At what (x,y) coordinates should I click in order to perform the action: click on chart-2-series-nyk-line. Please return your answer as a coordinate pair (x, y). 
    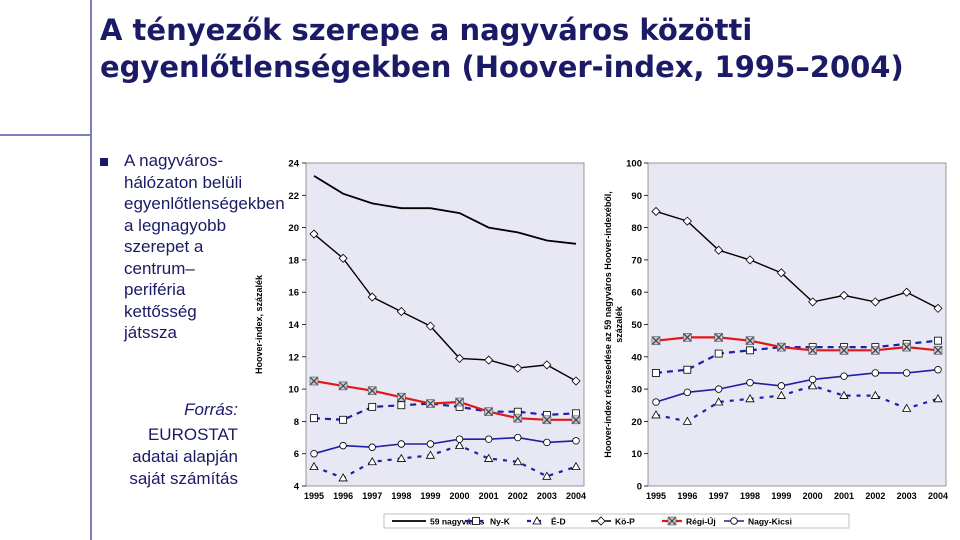
    Looking at the image, I should click on (797, 356).